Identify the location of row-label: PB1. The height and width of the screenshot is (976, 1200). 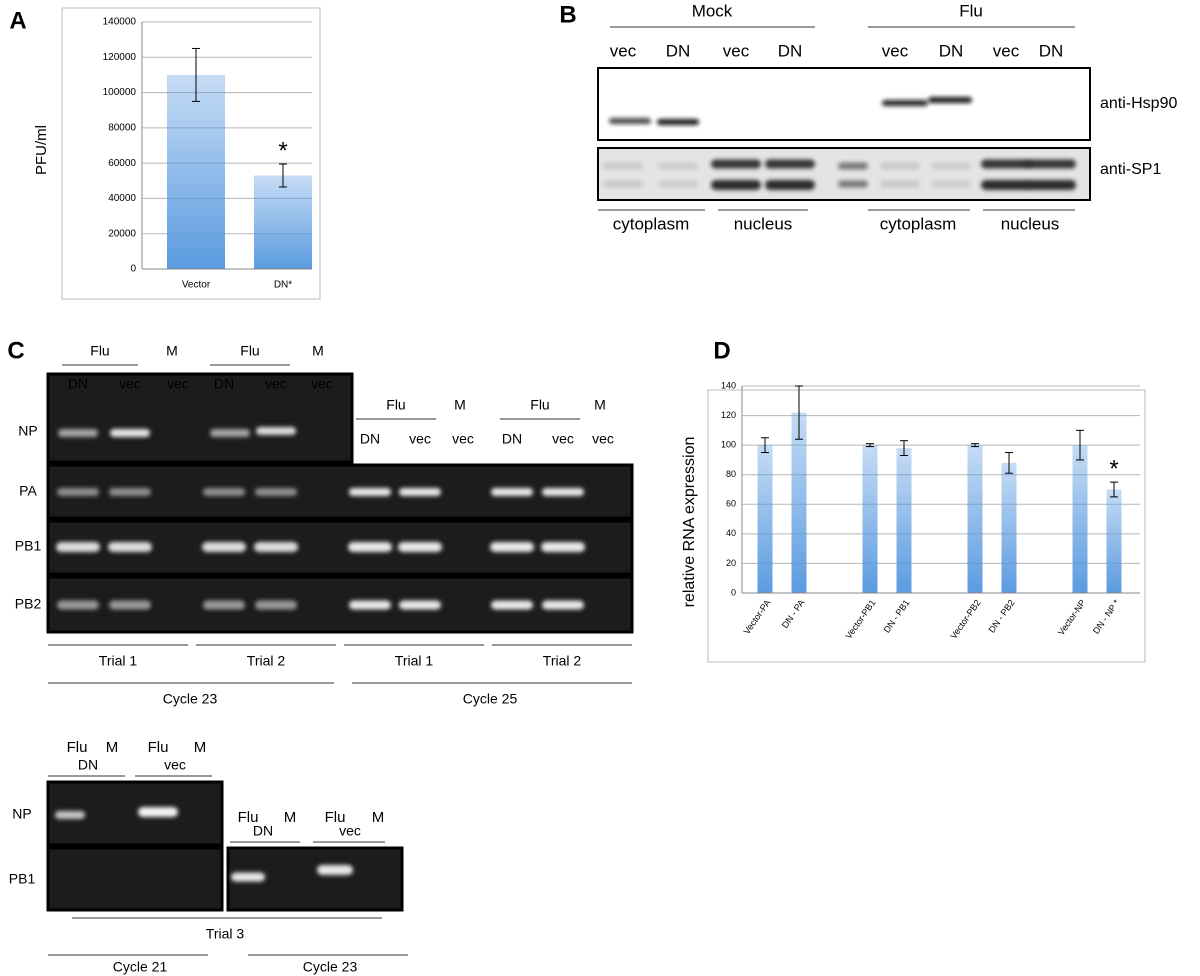
(22, 879).